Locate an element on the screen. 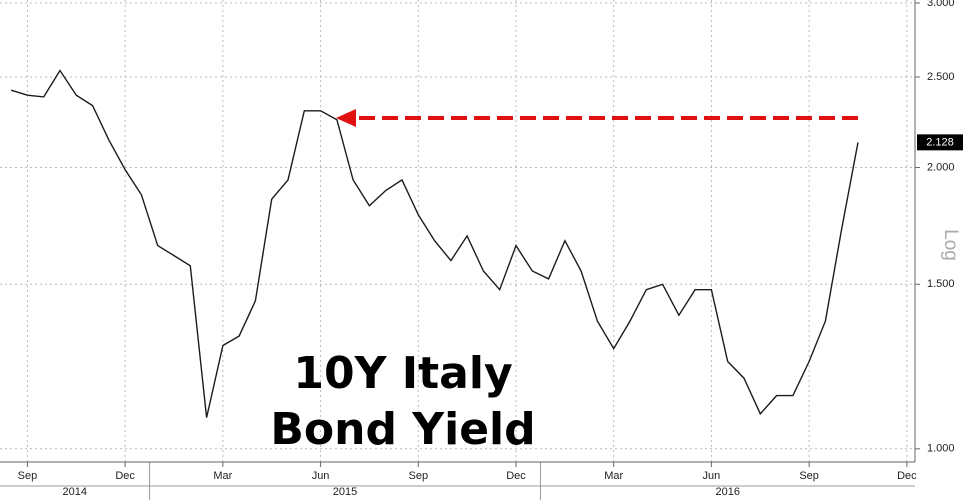 The image size is (966, 500). annotation: 10Y Italy is located at coordinates (402, 373).